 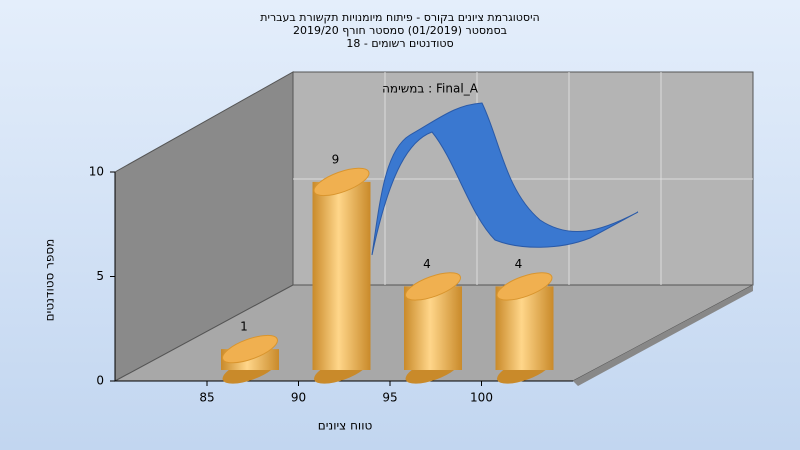 What do you see at coordinates (399, 43) in the screenshot?
I see `chart-subtitle: סטודנטים רשומים - 18` at bounding box center [399, 43].